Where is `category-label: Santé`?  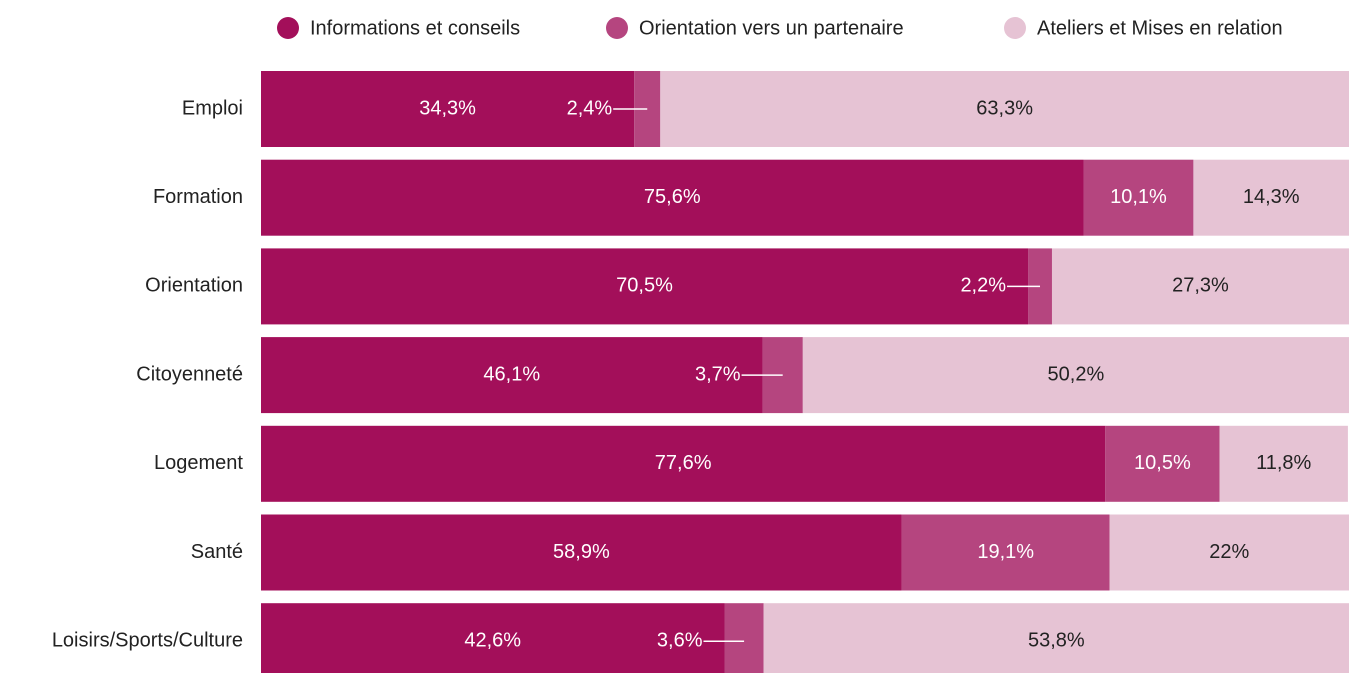
category-label: Santé is located at coordinates (217, 552).